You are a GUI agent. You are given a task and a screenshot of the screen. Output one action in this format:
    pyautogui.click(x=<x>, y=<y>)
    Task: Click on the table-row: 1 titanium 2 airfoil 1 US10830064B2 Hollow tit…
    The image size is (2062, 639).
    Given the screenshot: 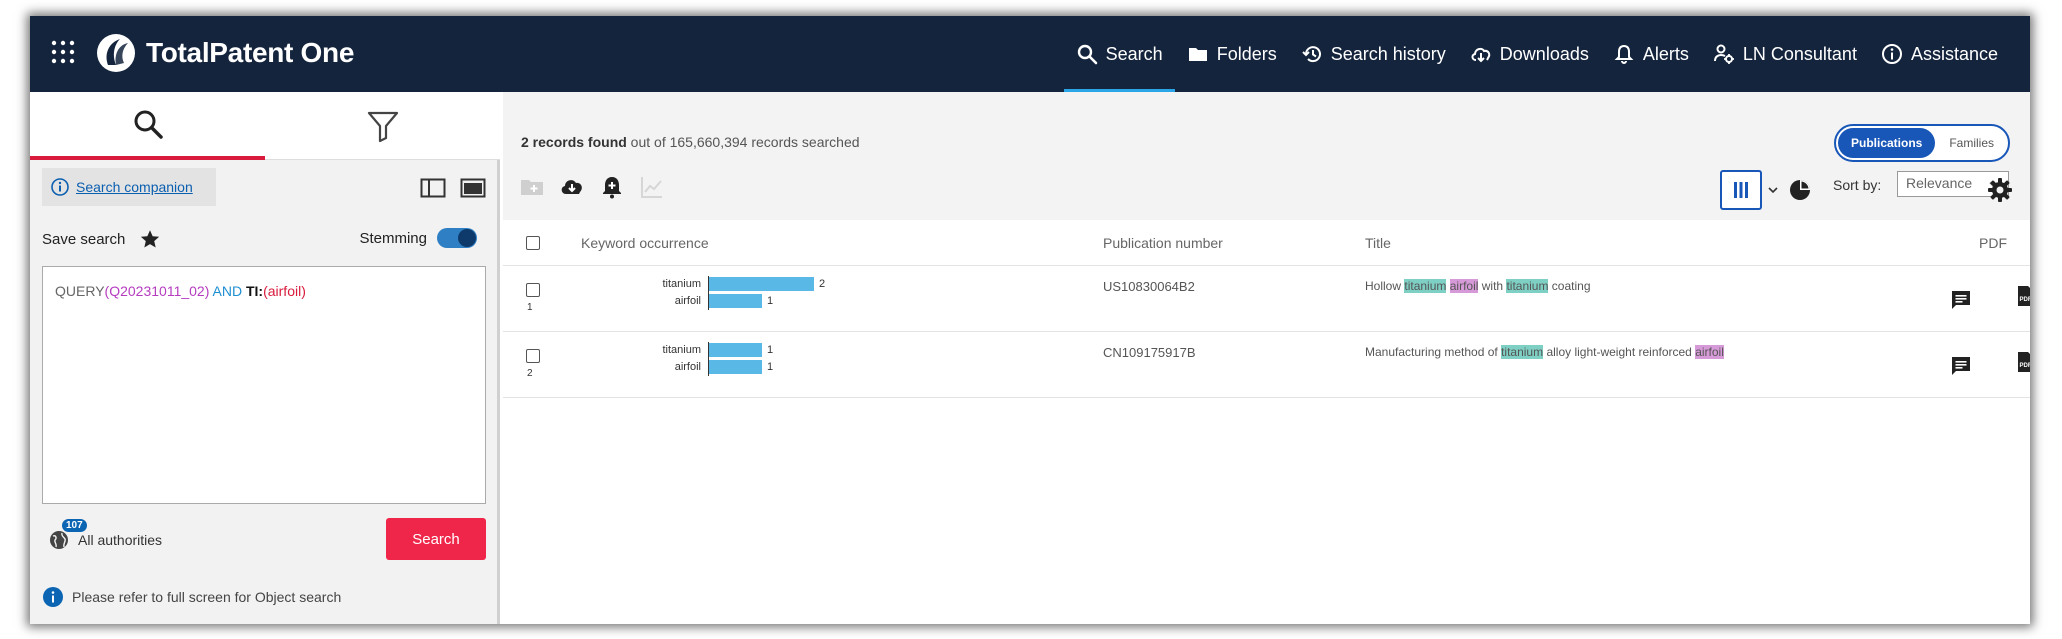 What is the action you would take?
    pyautogui.click(x=1266, y=299)
    